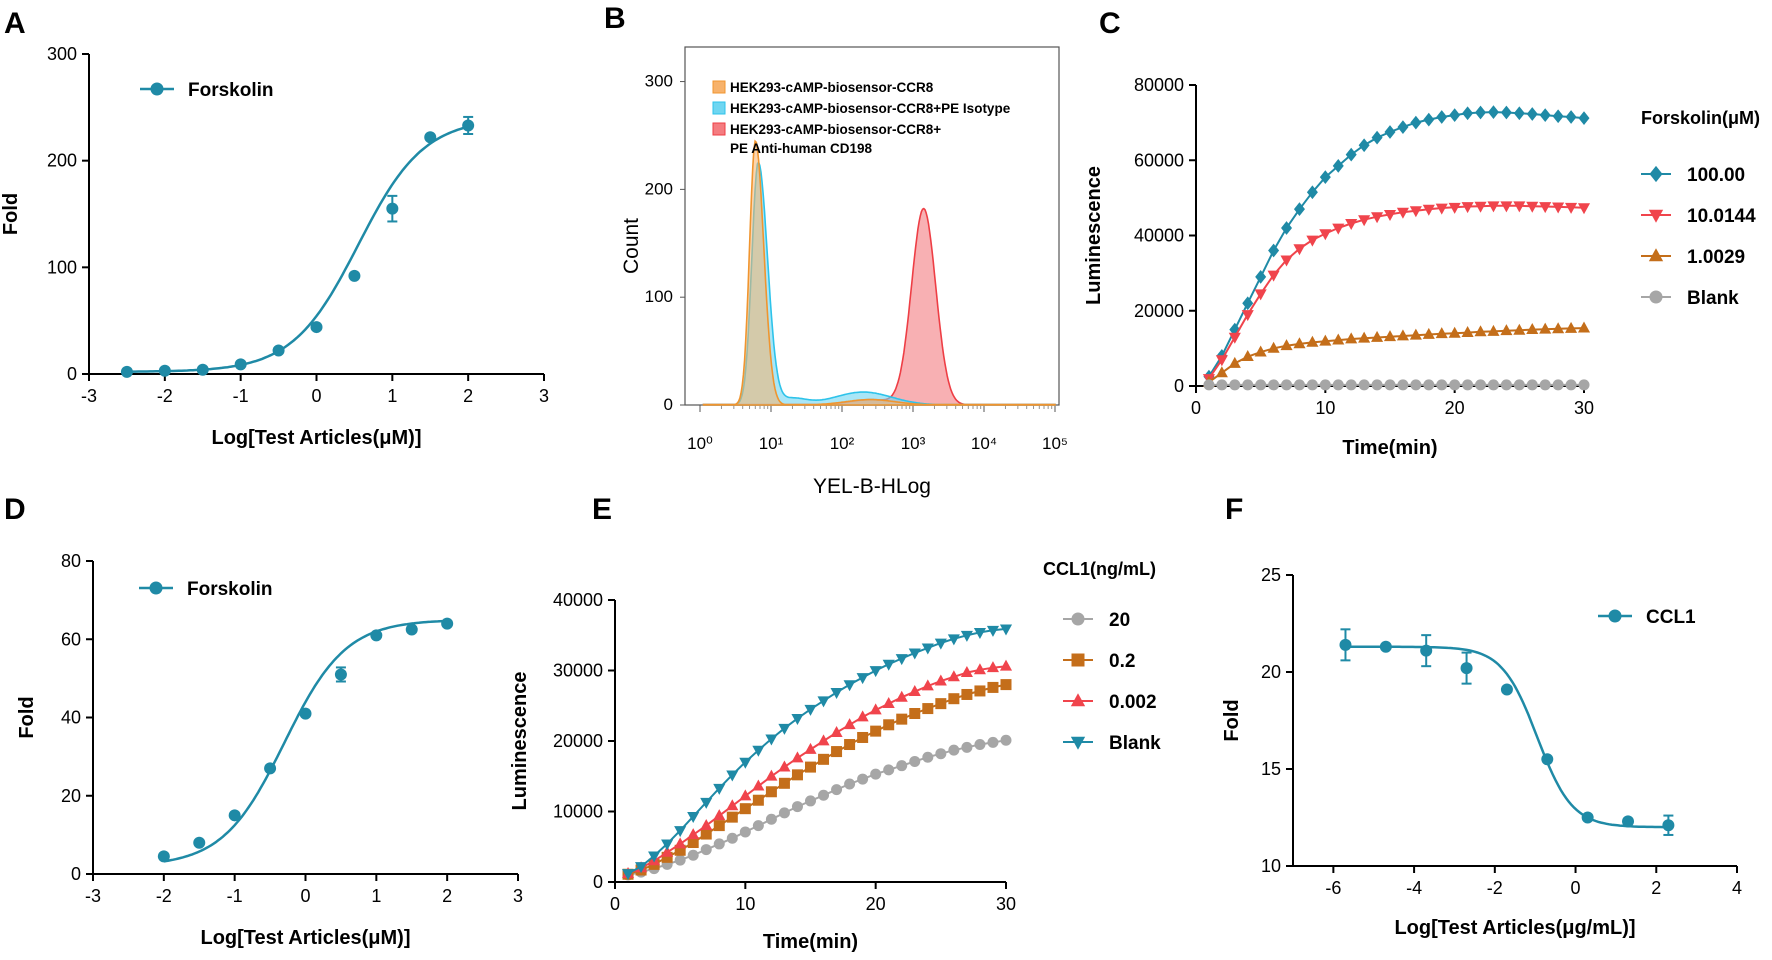  What do you see at coordinates (1414, 888) in the screenshot?
I see `x-tick-label: -4` at bounding box center [1414, 888].